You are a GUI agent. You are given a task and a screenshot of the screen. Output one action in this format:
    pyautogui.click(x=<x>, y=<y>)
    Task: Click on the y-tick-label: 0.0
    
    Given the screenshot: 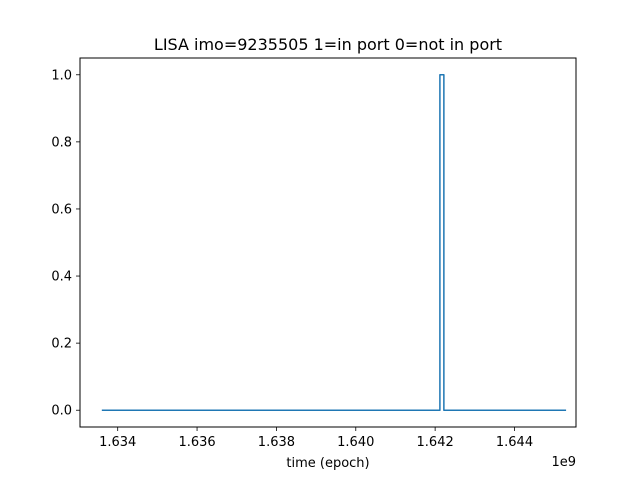 What is the action you would take?
    pyautogui.click(x=61, y=411)
    